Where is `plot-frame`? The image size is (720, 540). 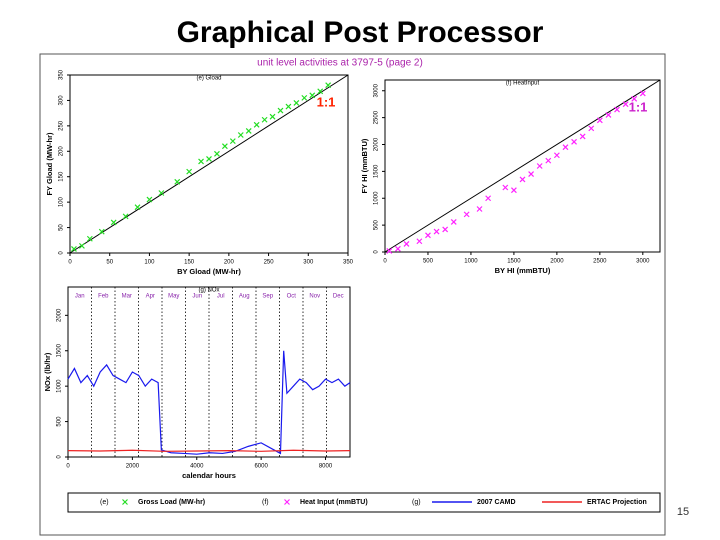
plot-frame is located at coordinates (209, 164).